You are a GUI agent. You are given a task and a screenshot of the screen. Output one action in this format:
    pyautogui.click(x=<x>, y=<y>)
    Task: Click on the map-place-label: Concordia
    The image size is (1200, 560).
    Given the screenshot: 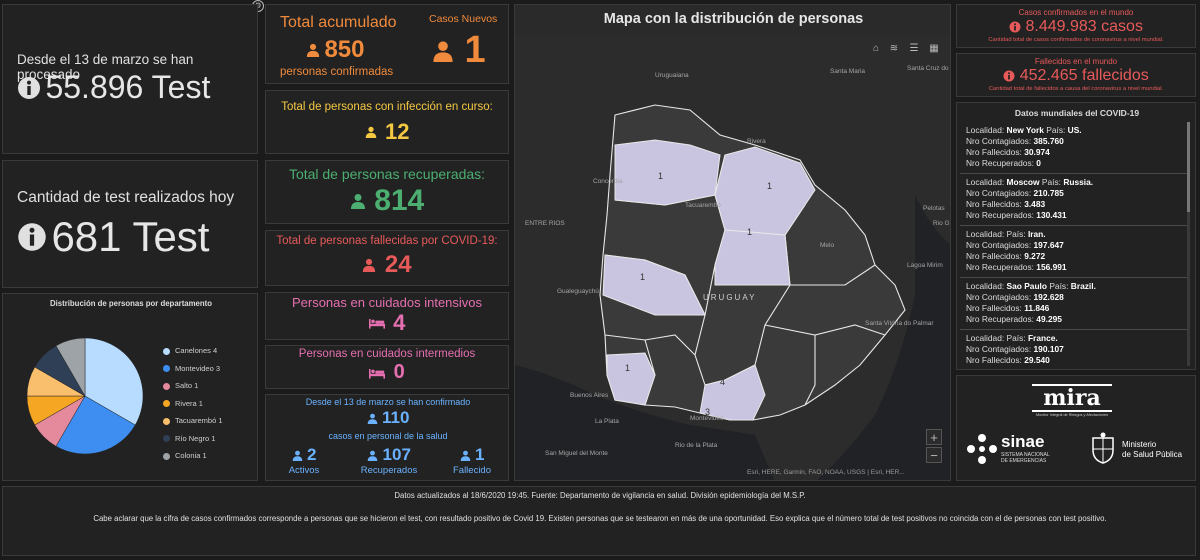 What is the action you would take?
    pyautogui.click(x=608, y=181)
    